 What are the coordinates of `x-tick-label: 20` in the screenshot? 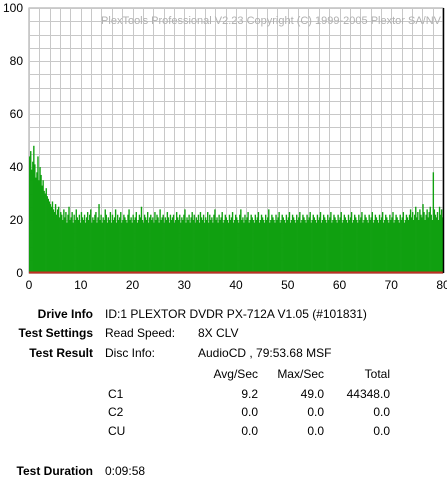 It's located at (133, 285).